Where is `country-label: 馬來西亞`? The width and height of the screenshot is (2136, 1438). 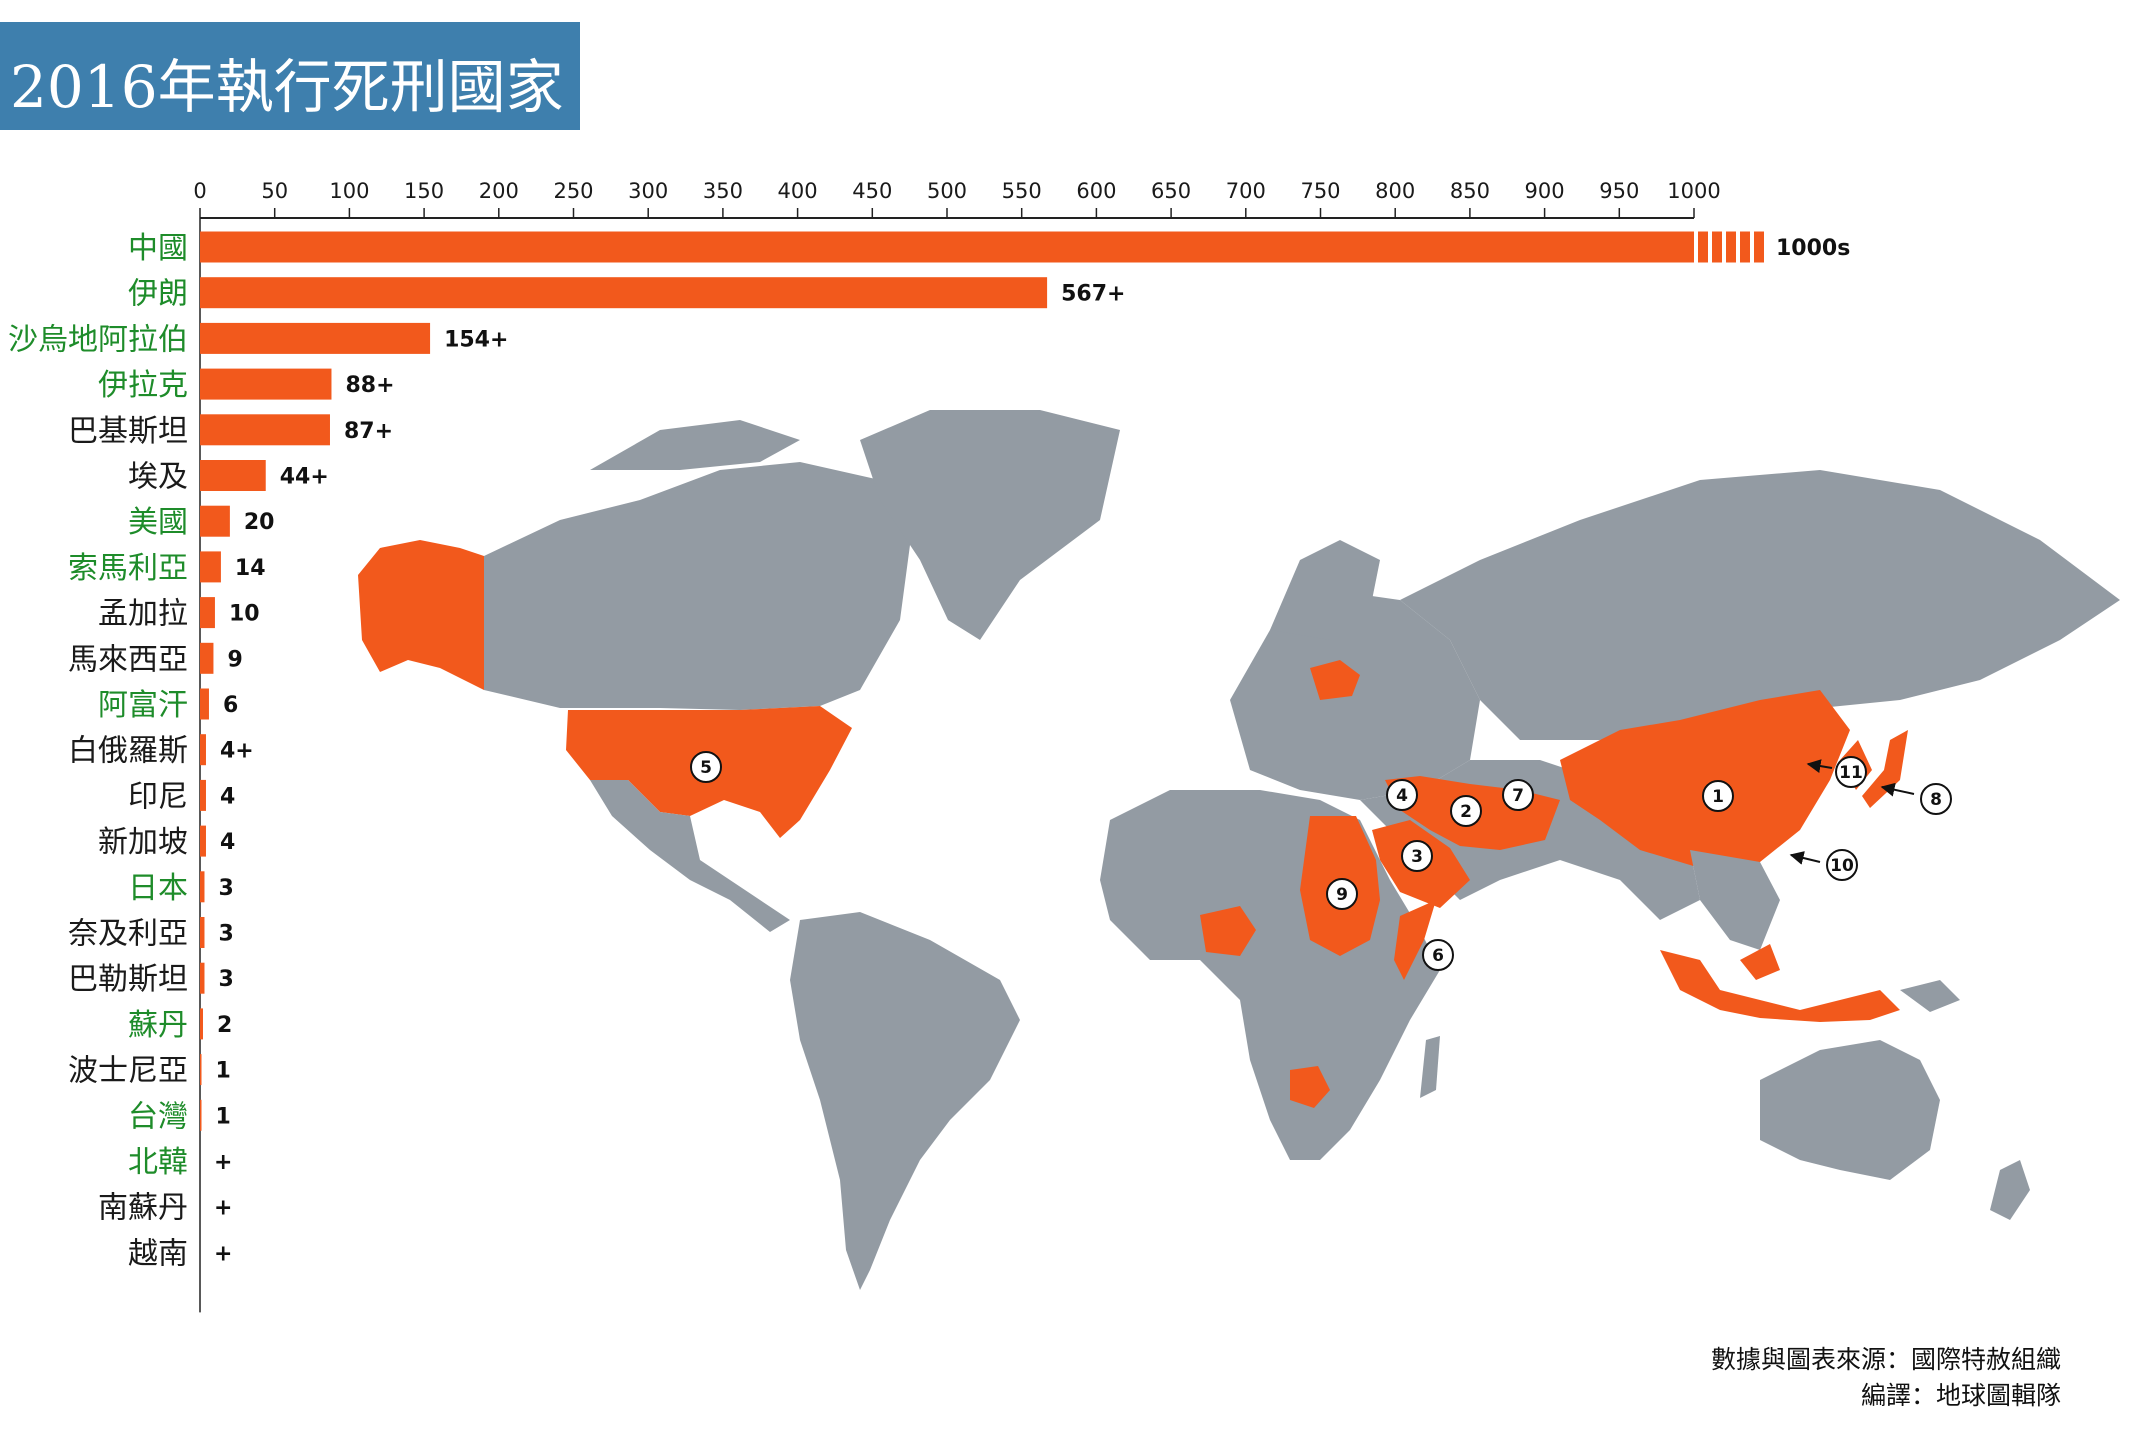 country-label: 馬來西亞 is located at coordinates (128, 659).